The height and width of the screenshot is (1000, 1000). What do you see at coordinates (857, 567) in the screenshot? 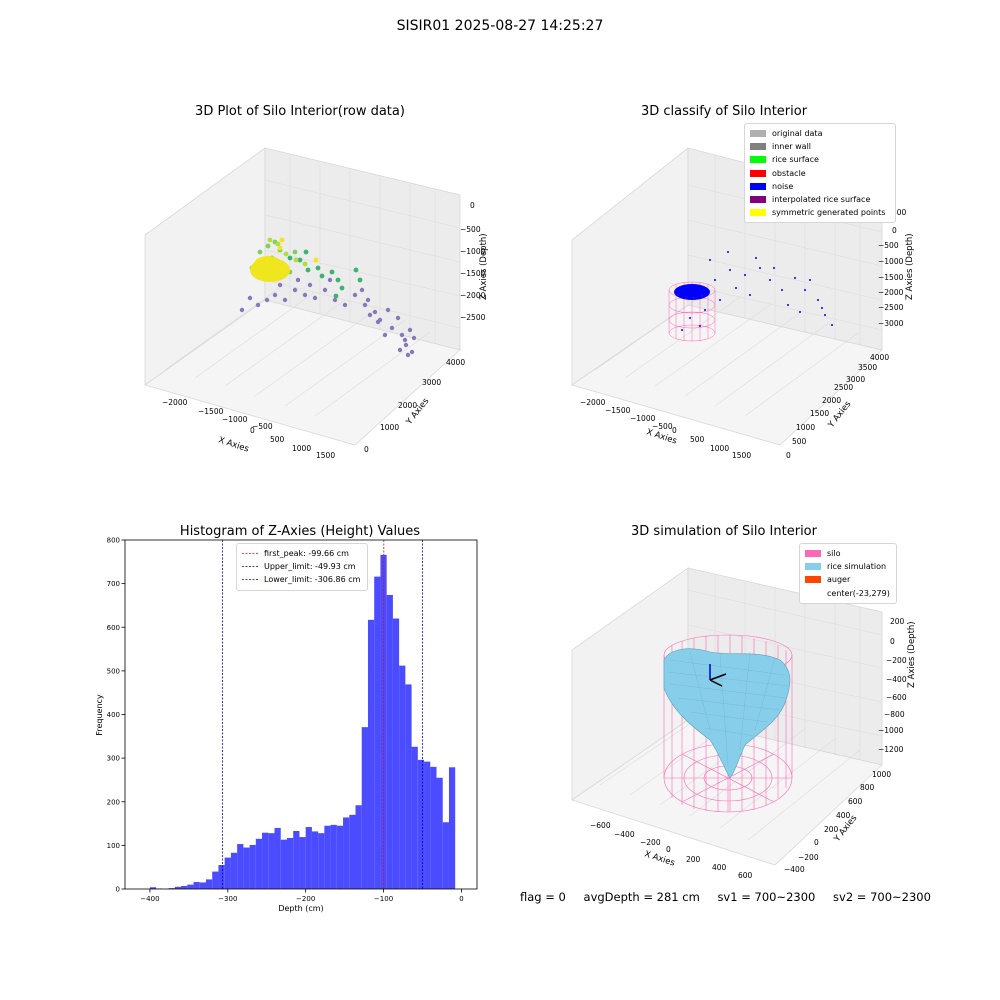
I see `legend-label: rice simulation` at bounding box center [857, 567].